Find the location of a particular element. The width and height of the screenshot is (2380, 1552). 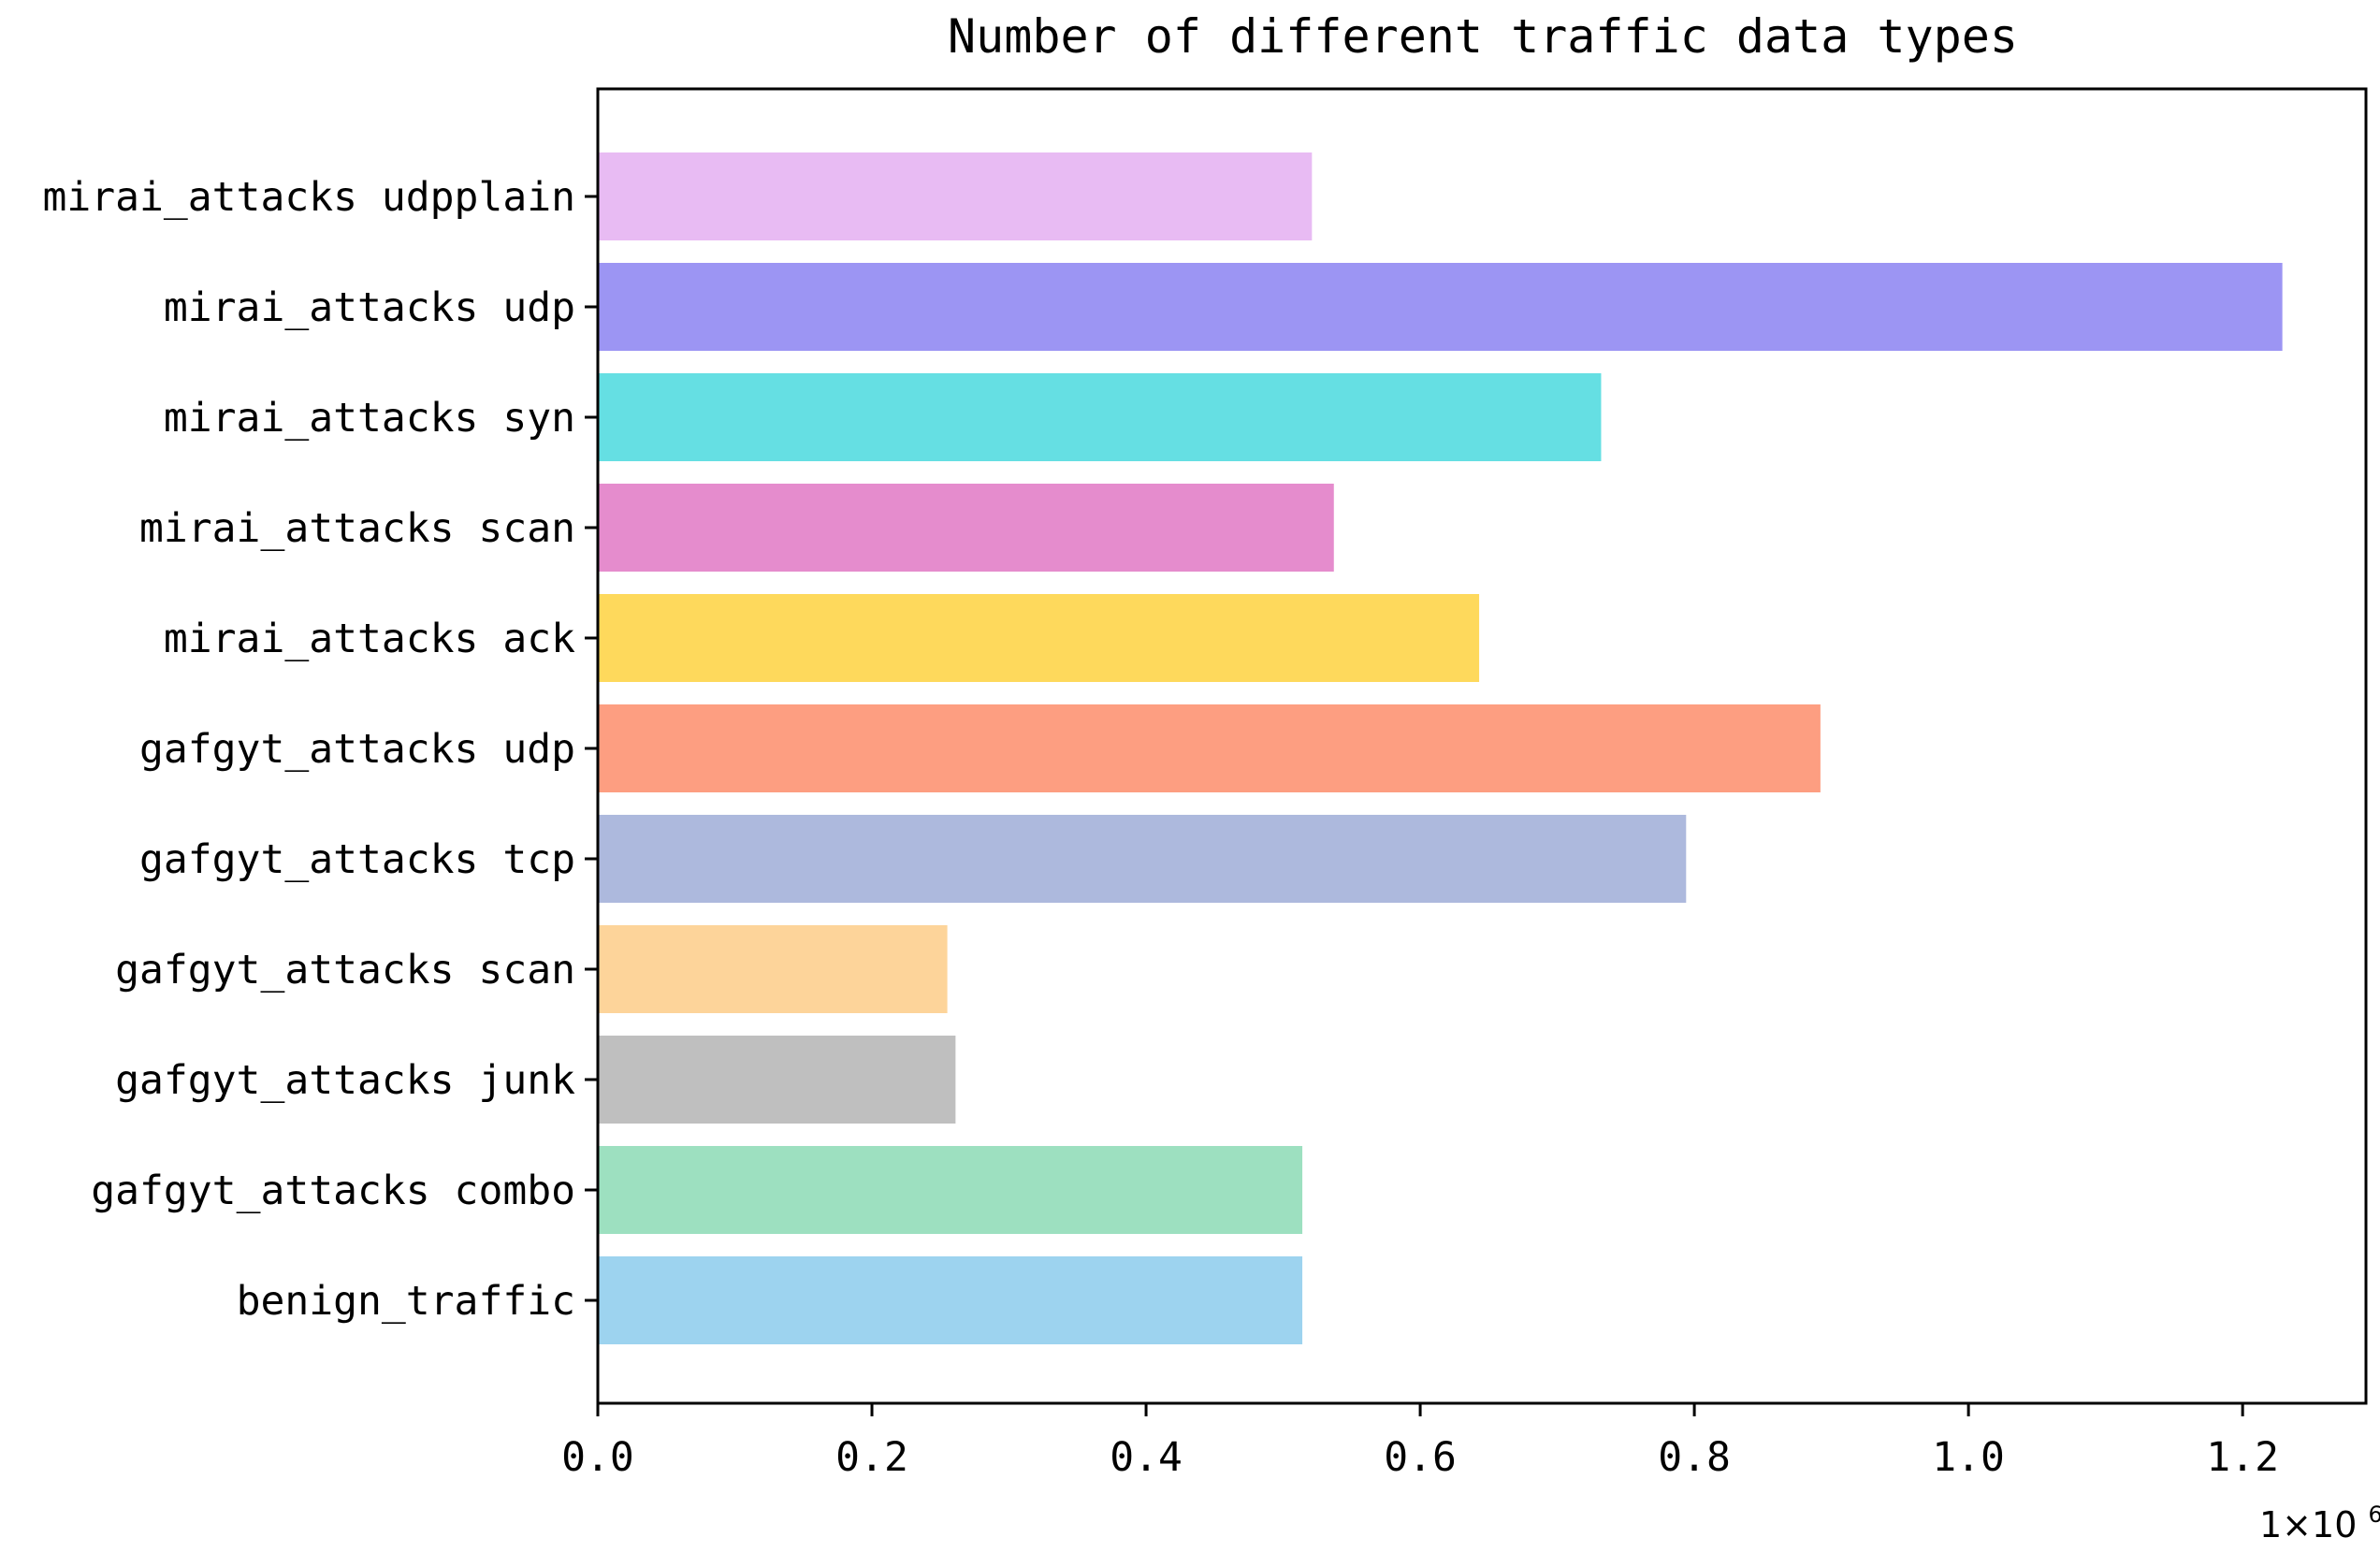

y-tick-label-gafgyt-attacks-combo: gafgyt_attacks combo is located at coordinates (333, 1191).